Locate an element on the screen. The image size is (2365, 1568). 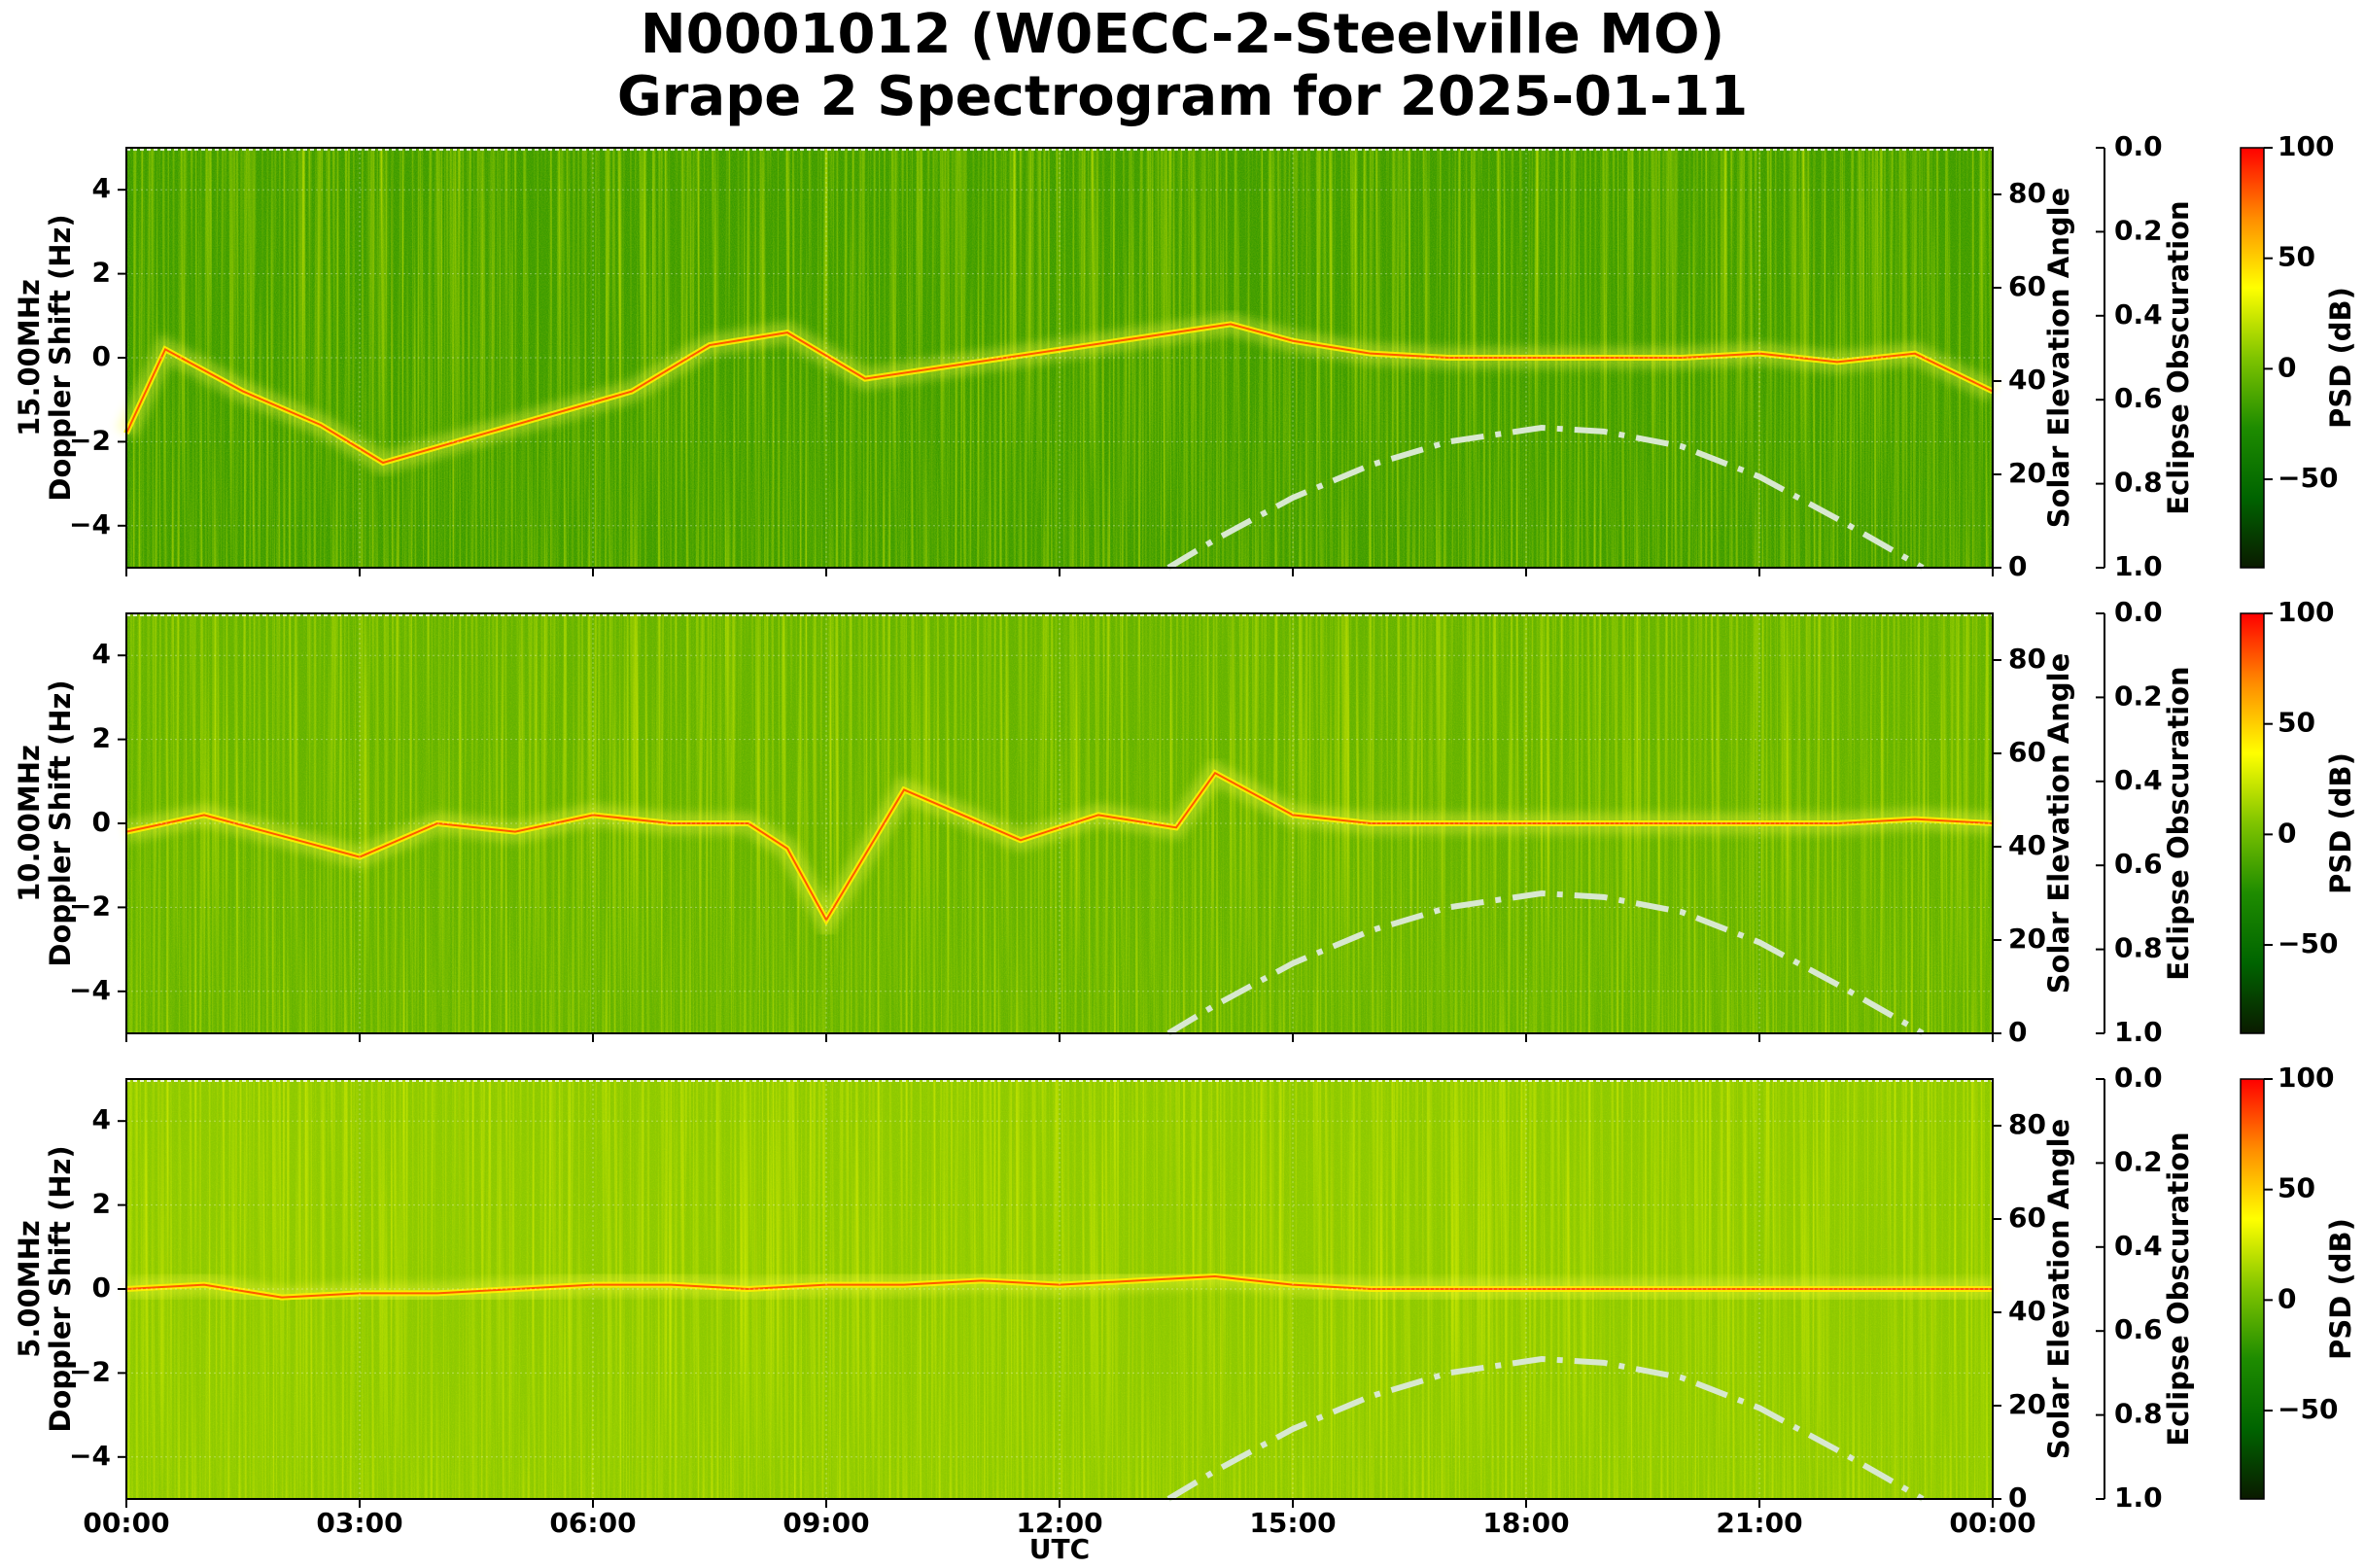
frequency-label: 15.00MHz is located at coordinates (30, 357).